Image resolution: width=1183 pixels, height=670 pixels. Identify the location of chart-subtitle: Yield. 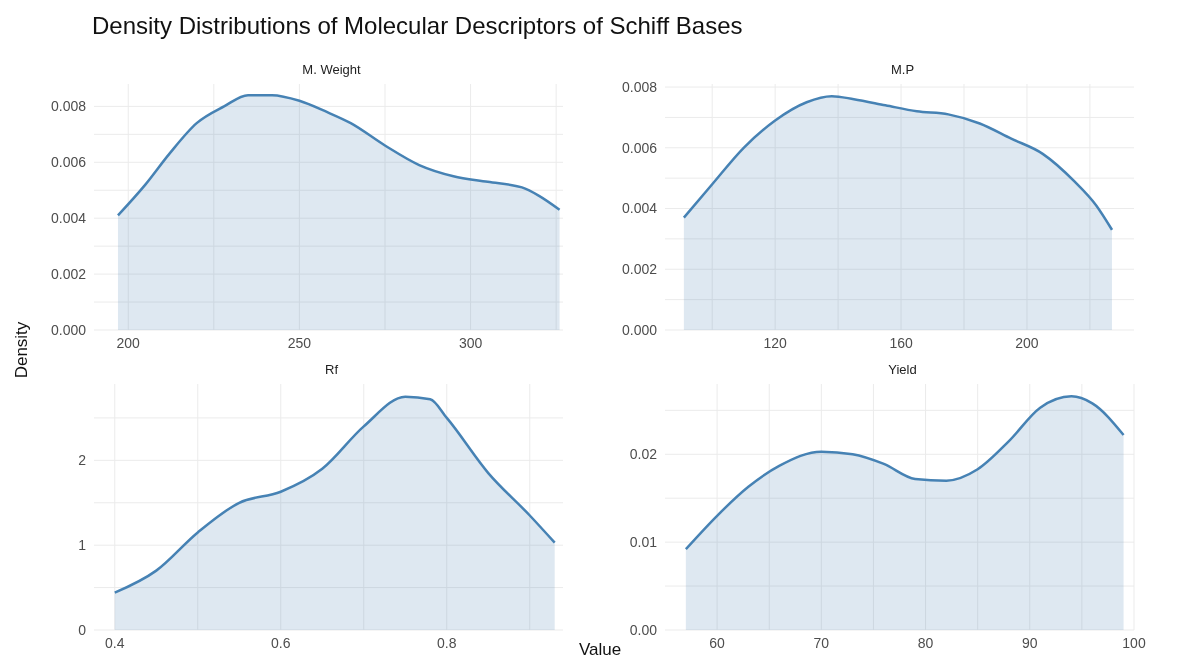
(902, 370).